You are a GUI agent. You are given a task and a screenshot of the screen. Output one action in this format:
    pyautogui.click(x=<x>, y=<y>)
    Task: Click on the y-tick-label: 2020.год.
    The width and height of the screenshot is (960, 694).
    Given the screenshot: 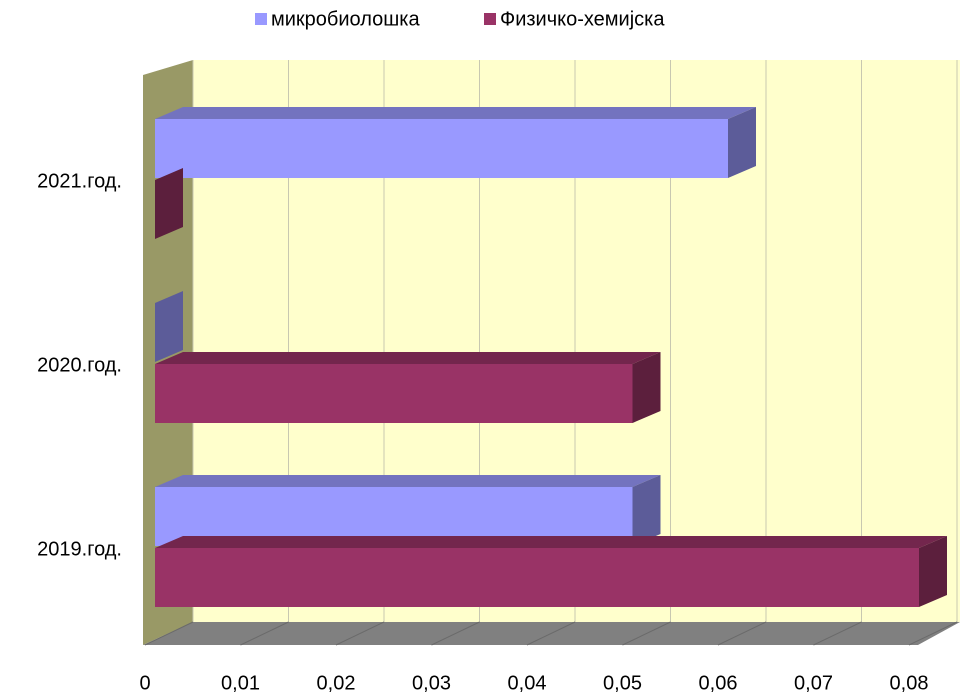 What is the action you would take?
    pyautogui.click(x=79, y=365)
    